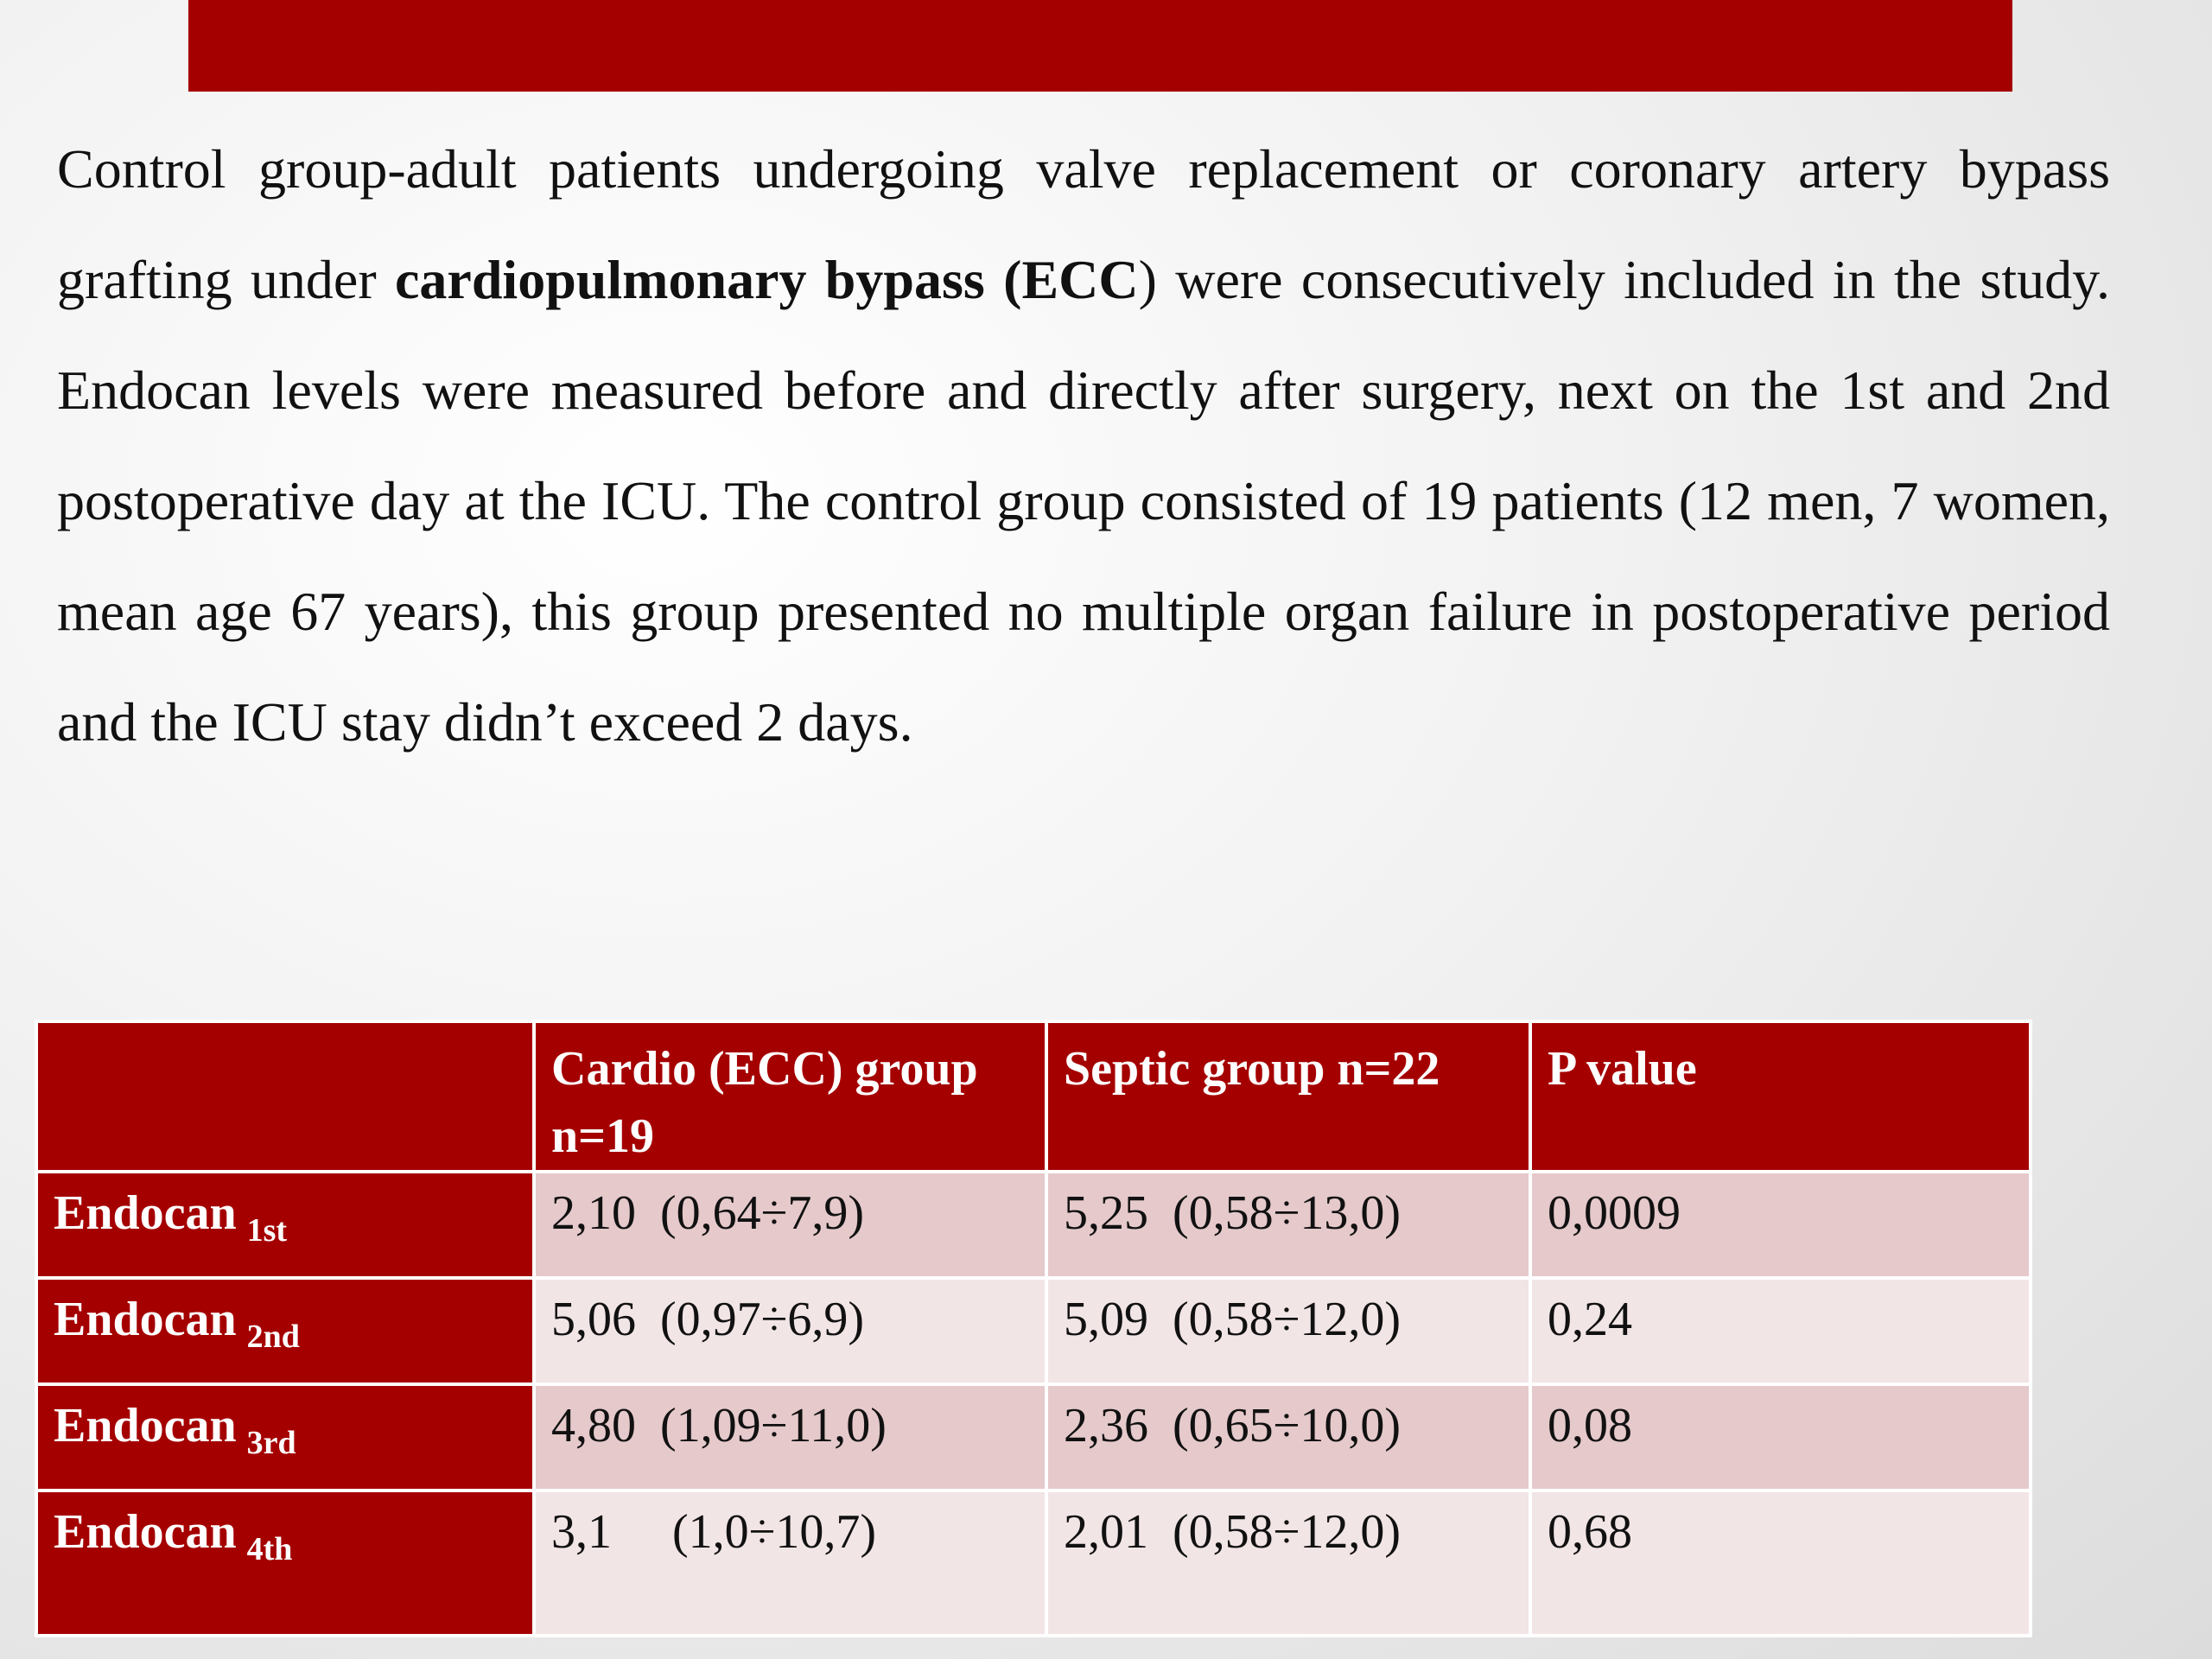  What do you see at coordinates (1106, 1425) in the screenshot?
I see `septic-value: 2,36` at bounding box center [1106, 1425].